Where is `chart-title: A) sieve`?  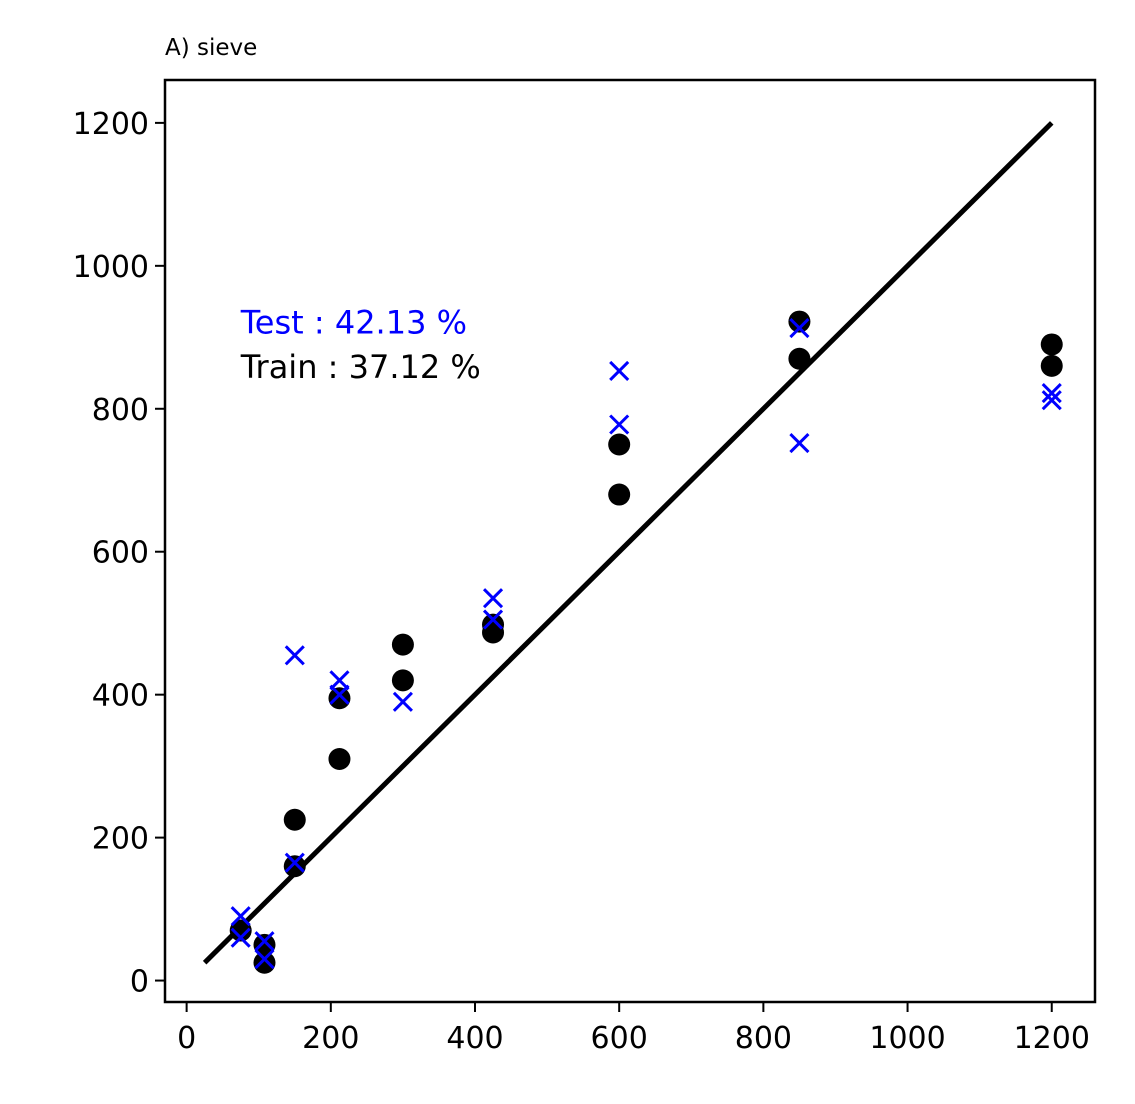 chart-title: A) sieve is located at coordinates (211, 48).